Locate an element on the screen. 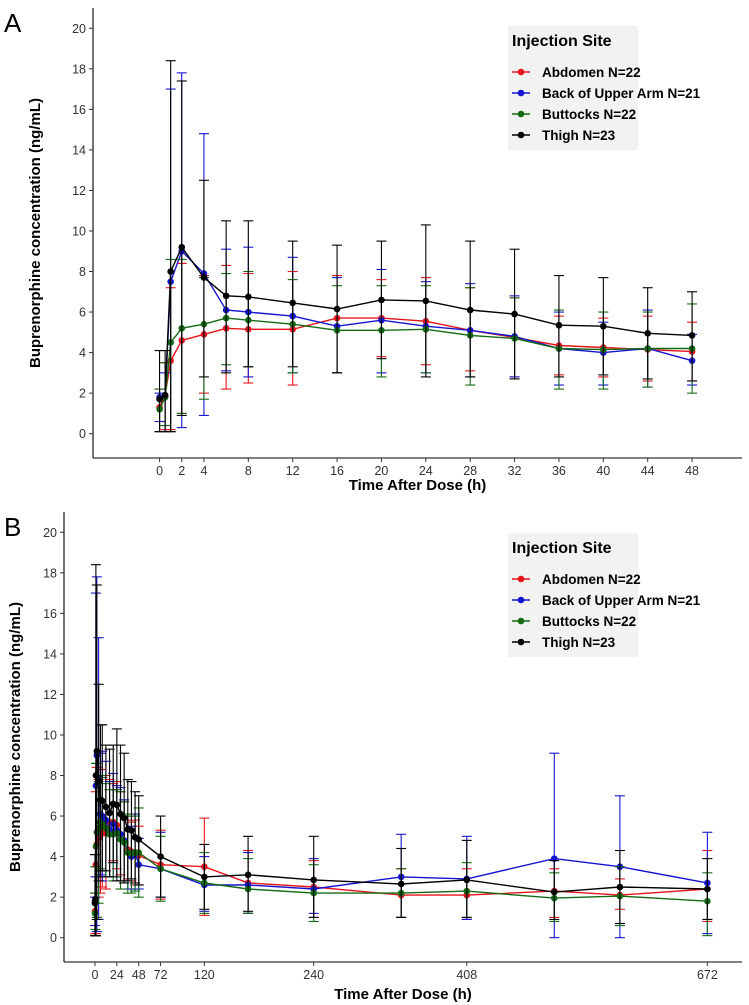 The width and height of the screenshot is (749, 1005). y-tick-label: 0 is located at coordinates (82, 434).